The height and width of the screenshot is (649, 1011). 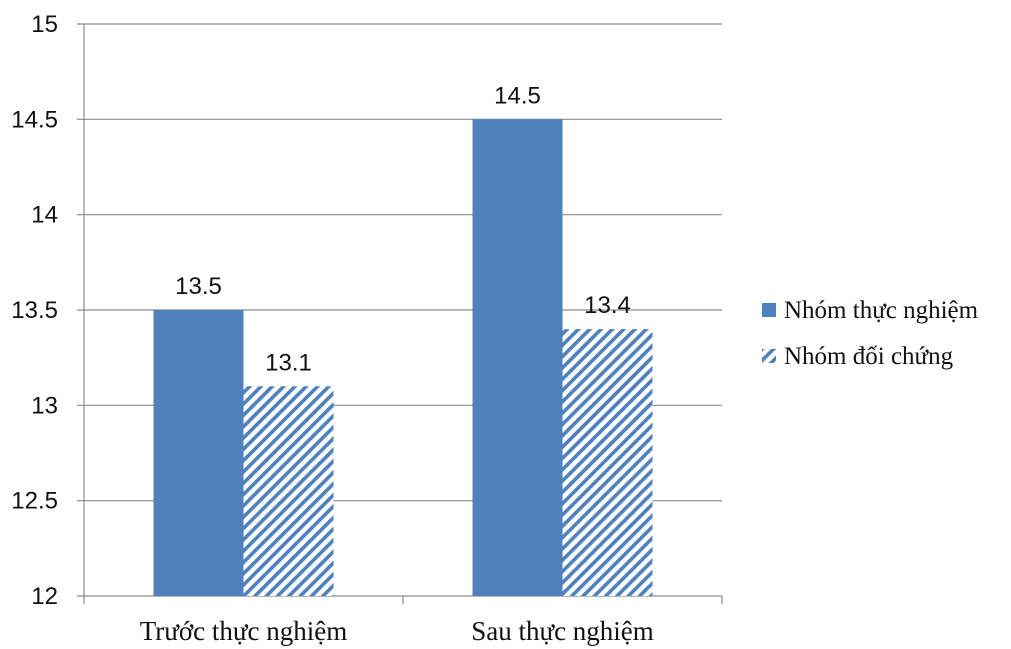 What do you see at coordinates (44, 405) in the screenshot?
I see `y-tick-label: 13` at bounding box center [44, 405].